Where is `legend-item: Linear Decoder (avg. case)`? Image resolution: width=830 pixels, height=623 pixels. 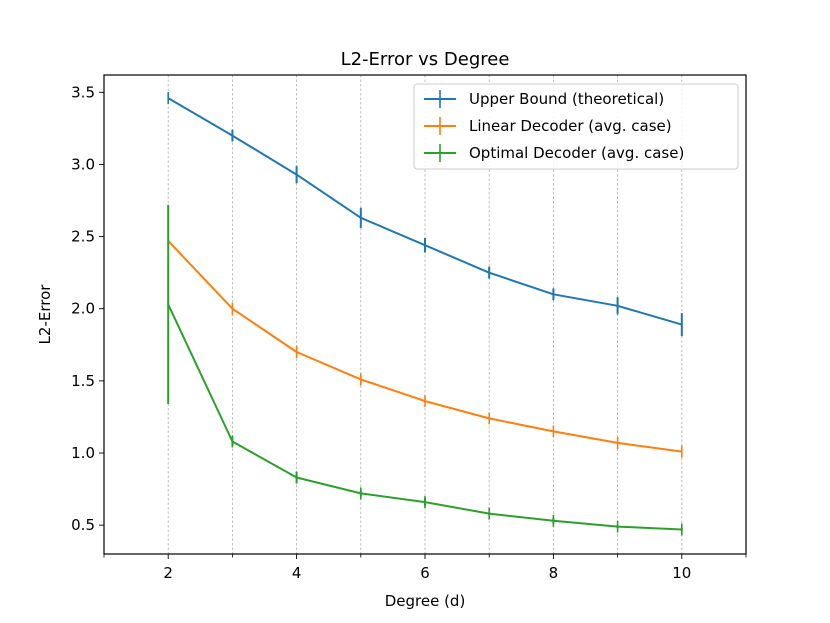
legend-item: Linear Decoder (avg. case) is located at coordinates (548, 126).